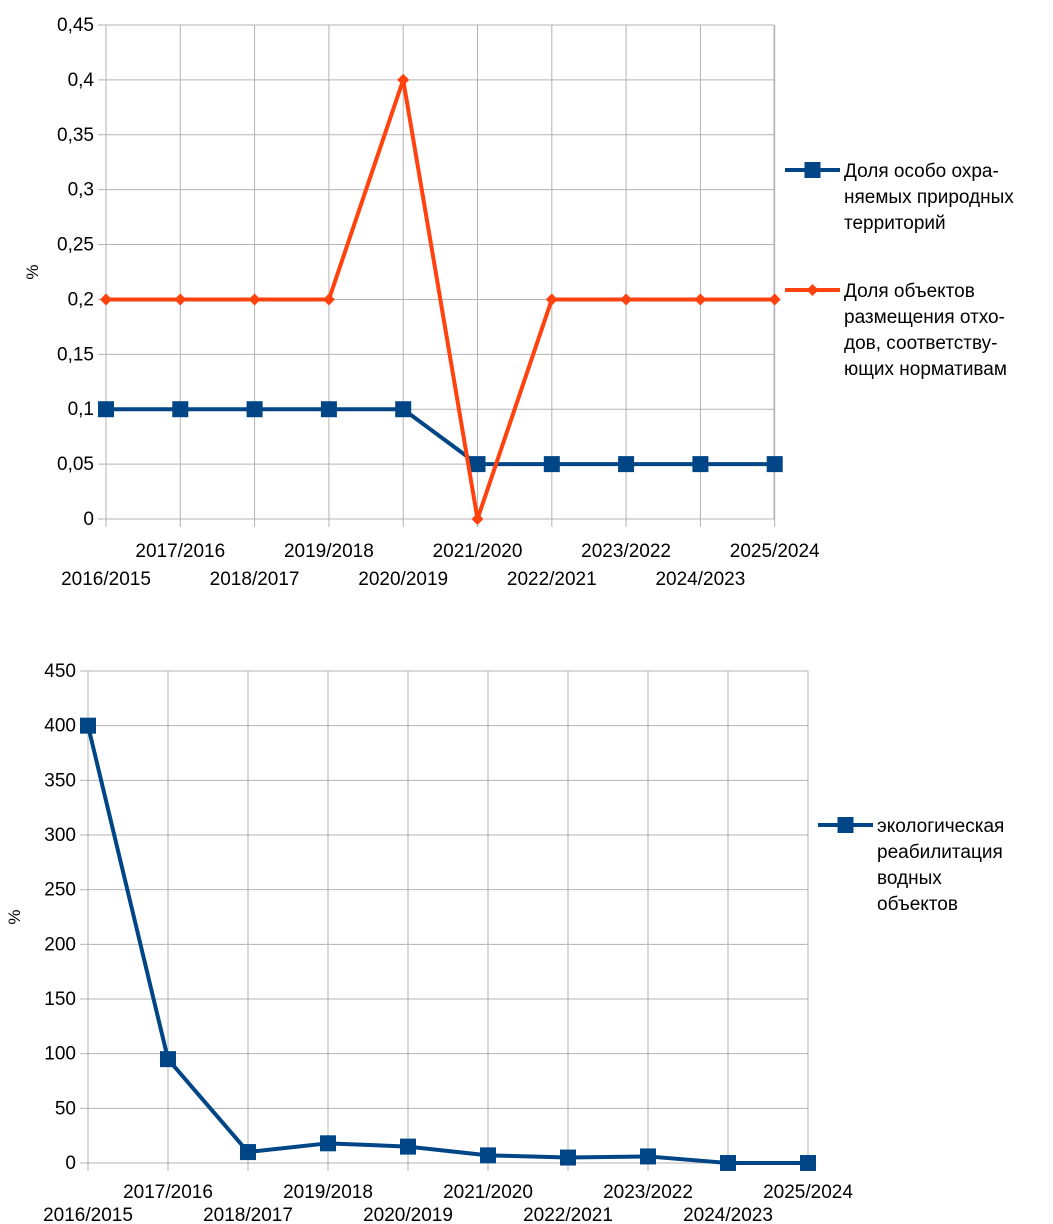 This screenshot has height=1224, width=1053. Describe the element at coordinates (929, 197) in the screenshot. I see `legend-label: няемых природных` at that location.